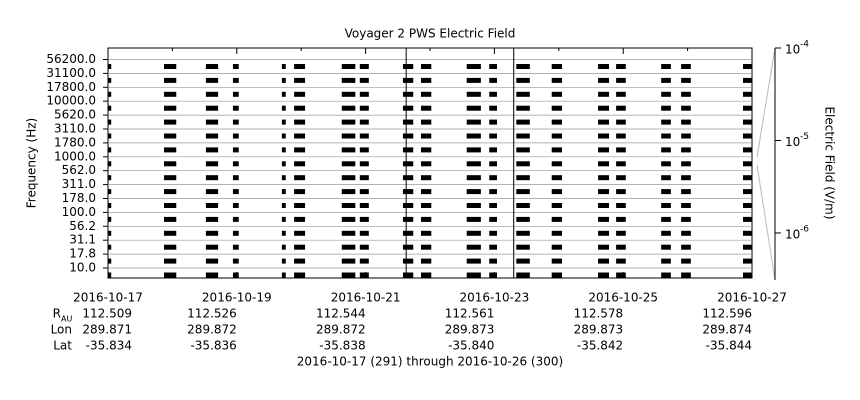 The height and width of the screenshot is (400, 860). Describe the element at coordinates (729, 346) in the screenshot. I see `ephemeris-value: -35.844` at that location.